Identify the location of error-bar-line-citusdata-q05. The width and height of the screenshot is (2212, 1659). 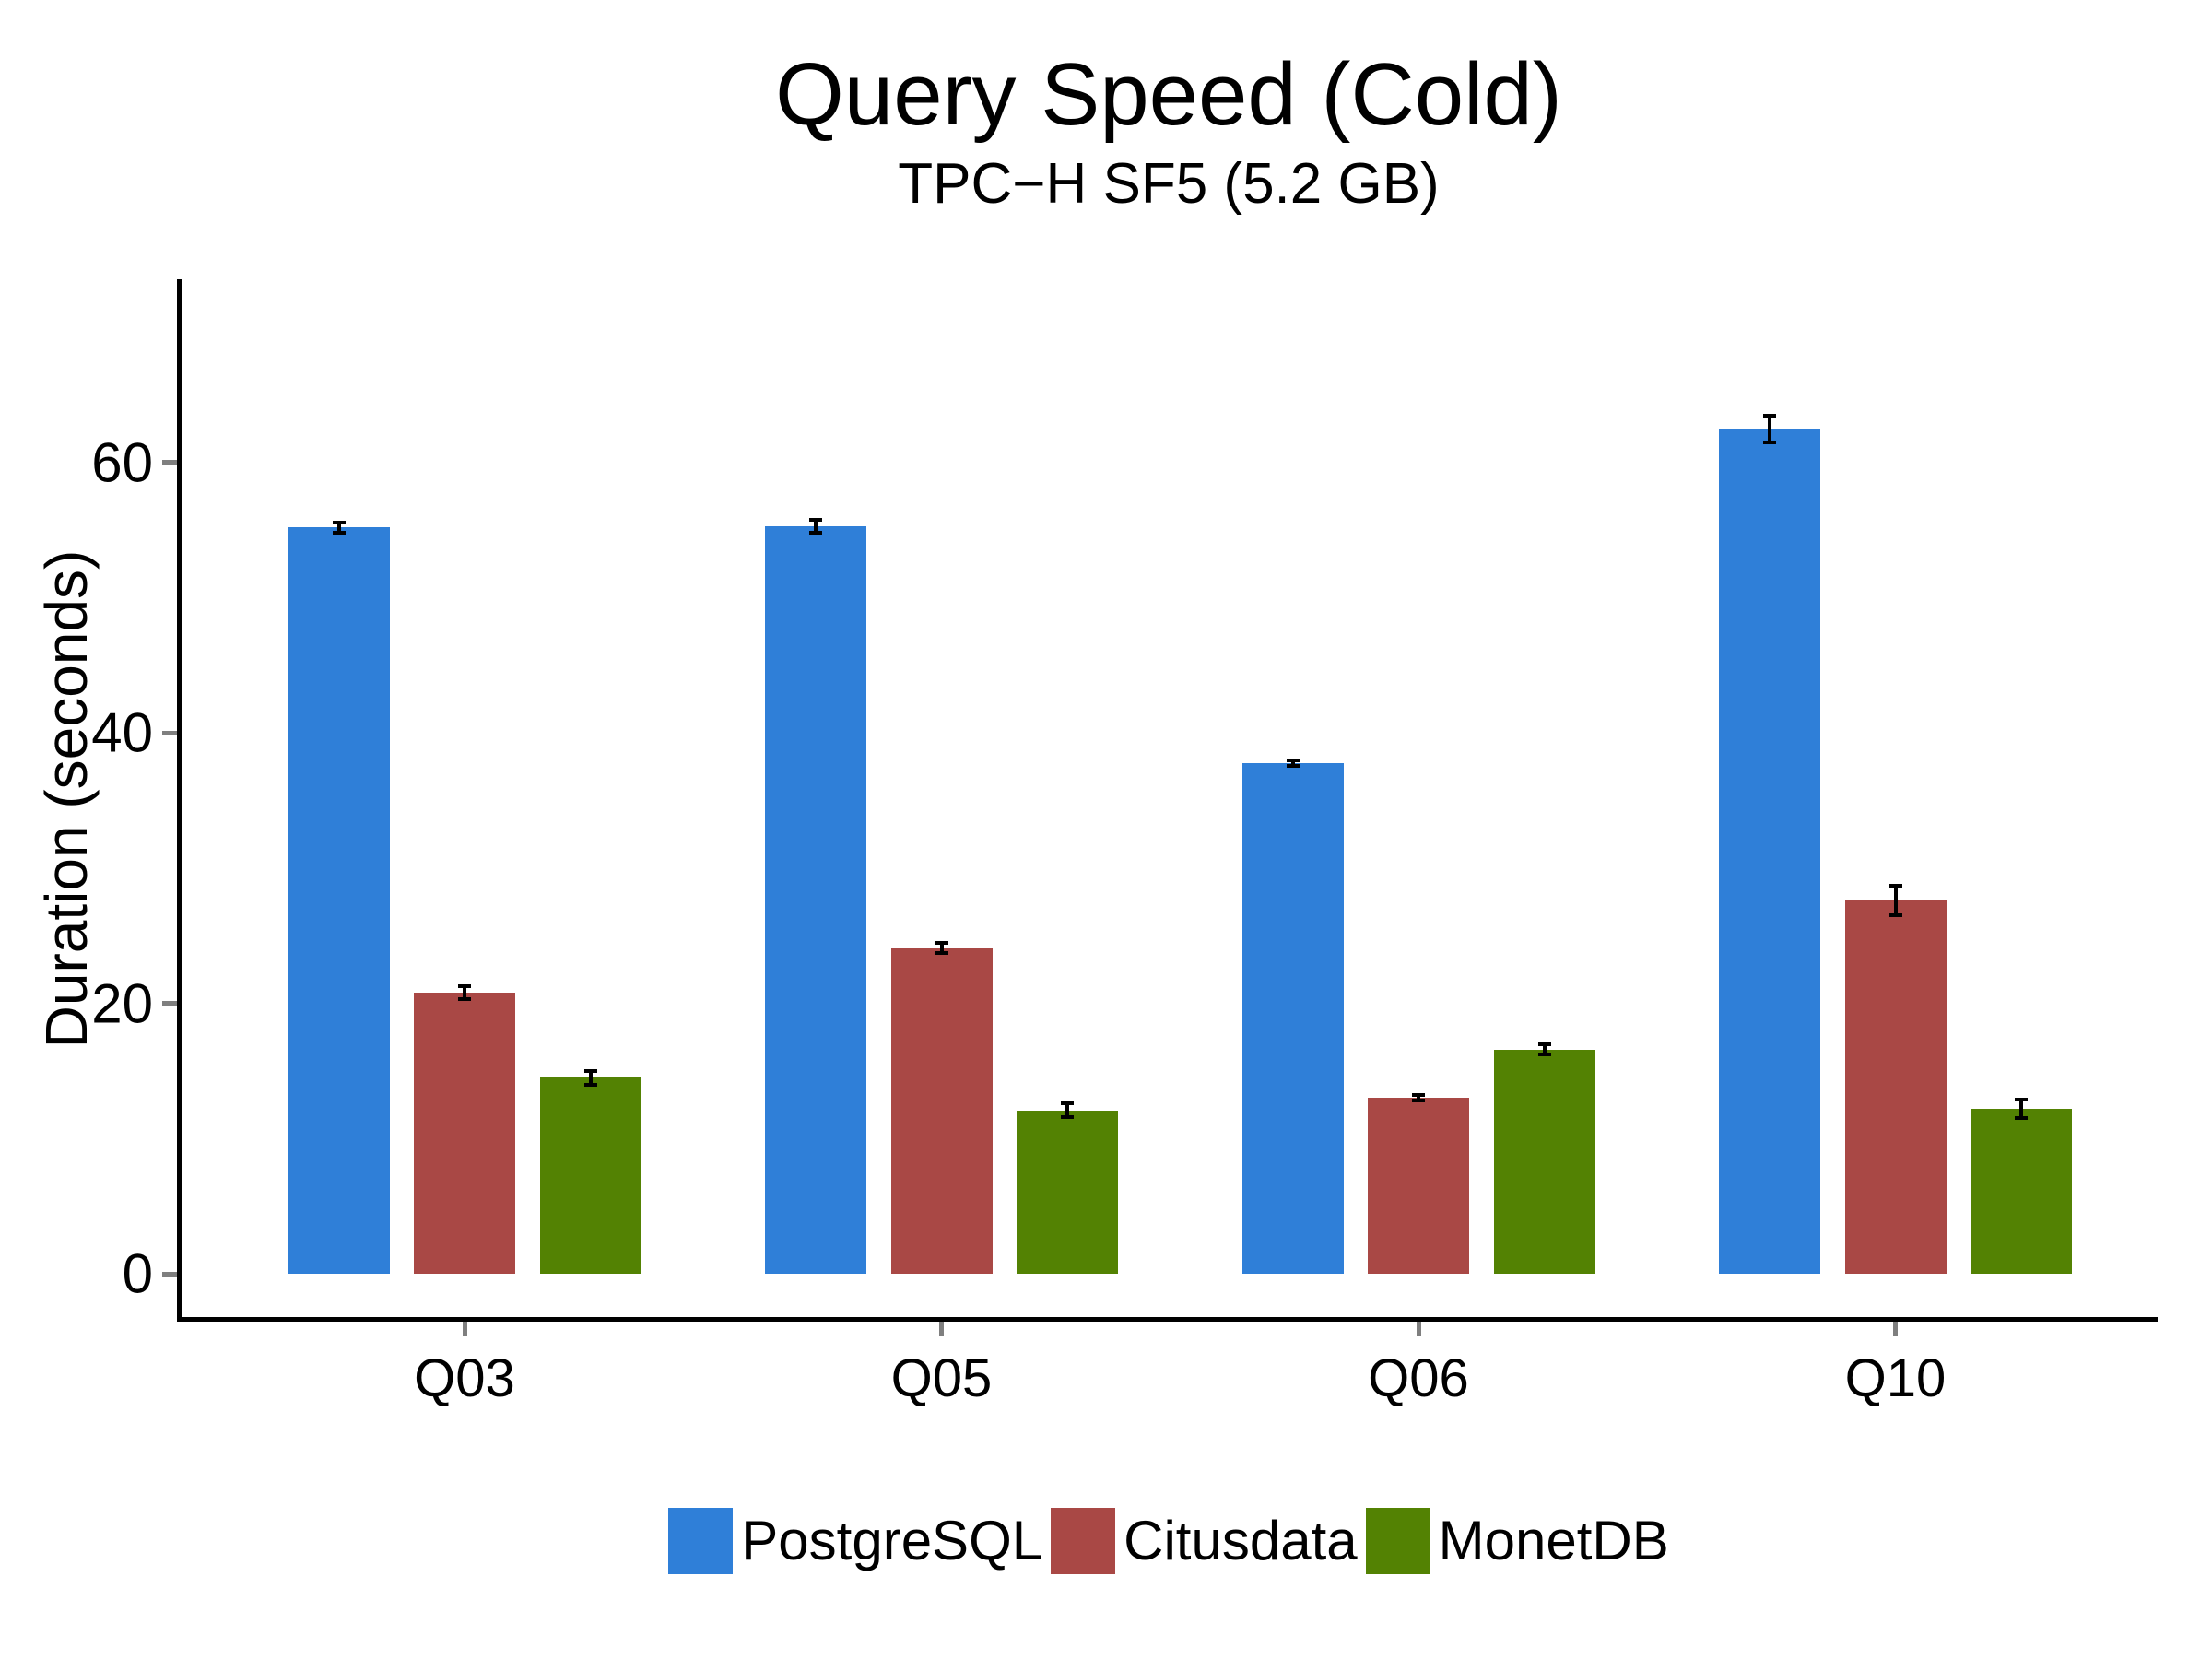
(941, 948).